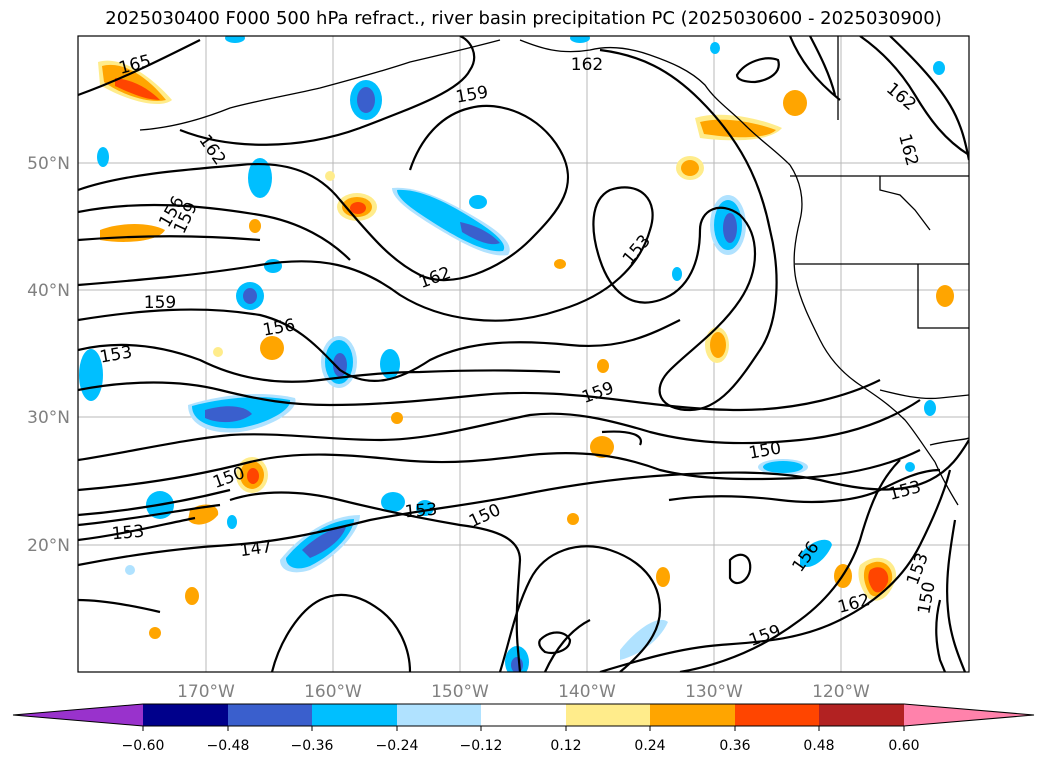 The width and height of the screenshot is (1047, 765). Describe the element at coordinates (48, 418) in the screenshot. I see `lat-tick-label: 30°N` at that location.